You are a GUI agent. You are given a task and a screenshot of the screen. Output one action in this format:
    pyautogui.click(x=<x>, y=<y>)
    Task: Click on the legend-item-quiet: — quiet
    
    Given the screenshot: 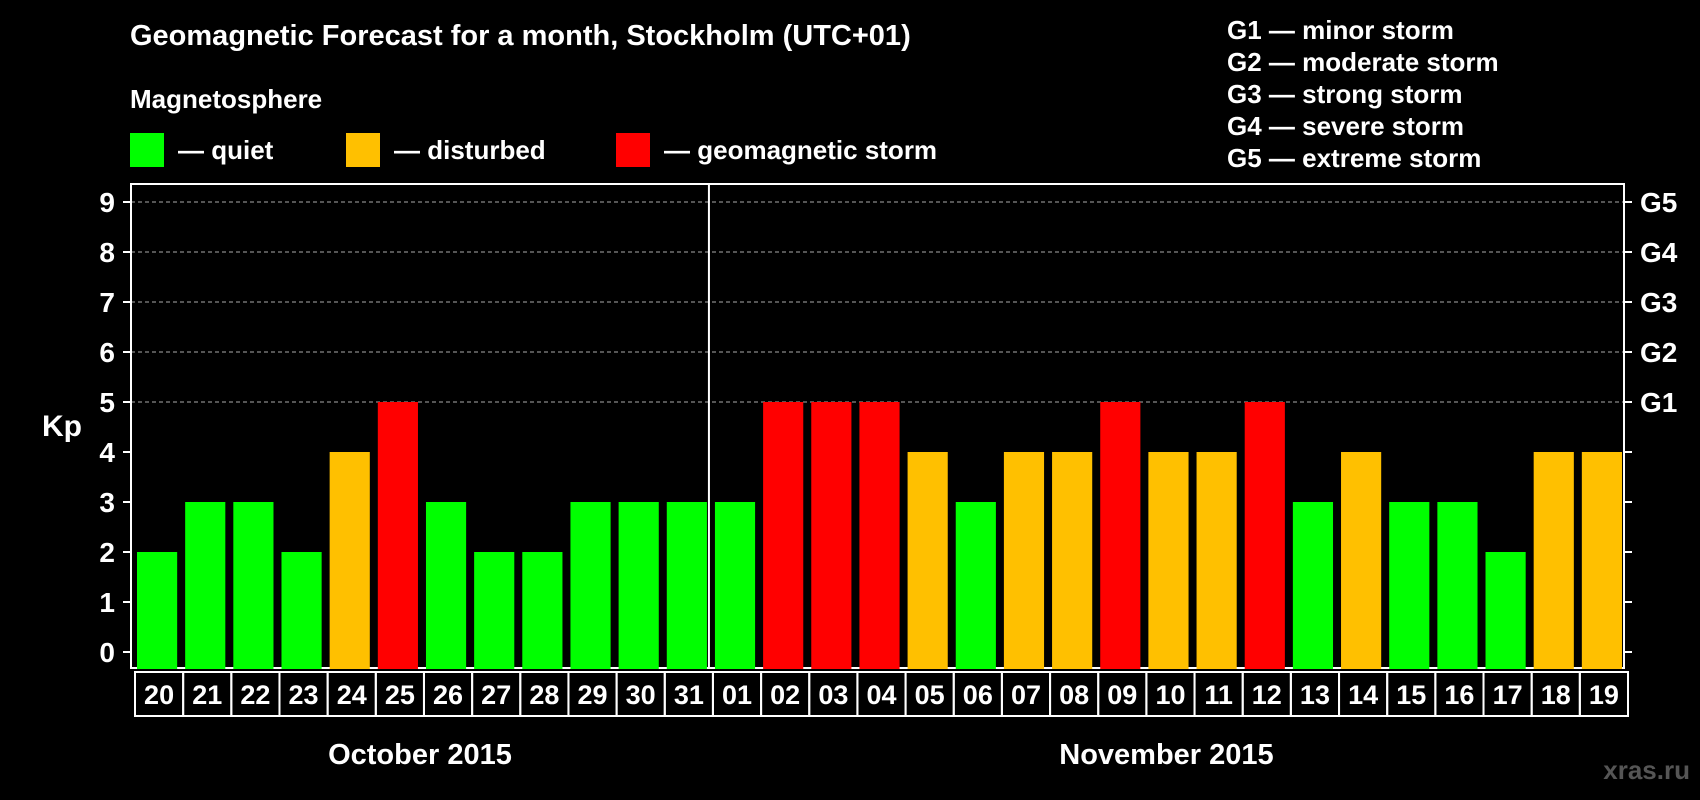 What is the action you would take?
    pyautogui.click(x=201, y=150)
    